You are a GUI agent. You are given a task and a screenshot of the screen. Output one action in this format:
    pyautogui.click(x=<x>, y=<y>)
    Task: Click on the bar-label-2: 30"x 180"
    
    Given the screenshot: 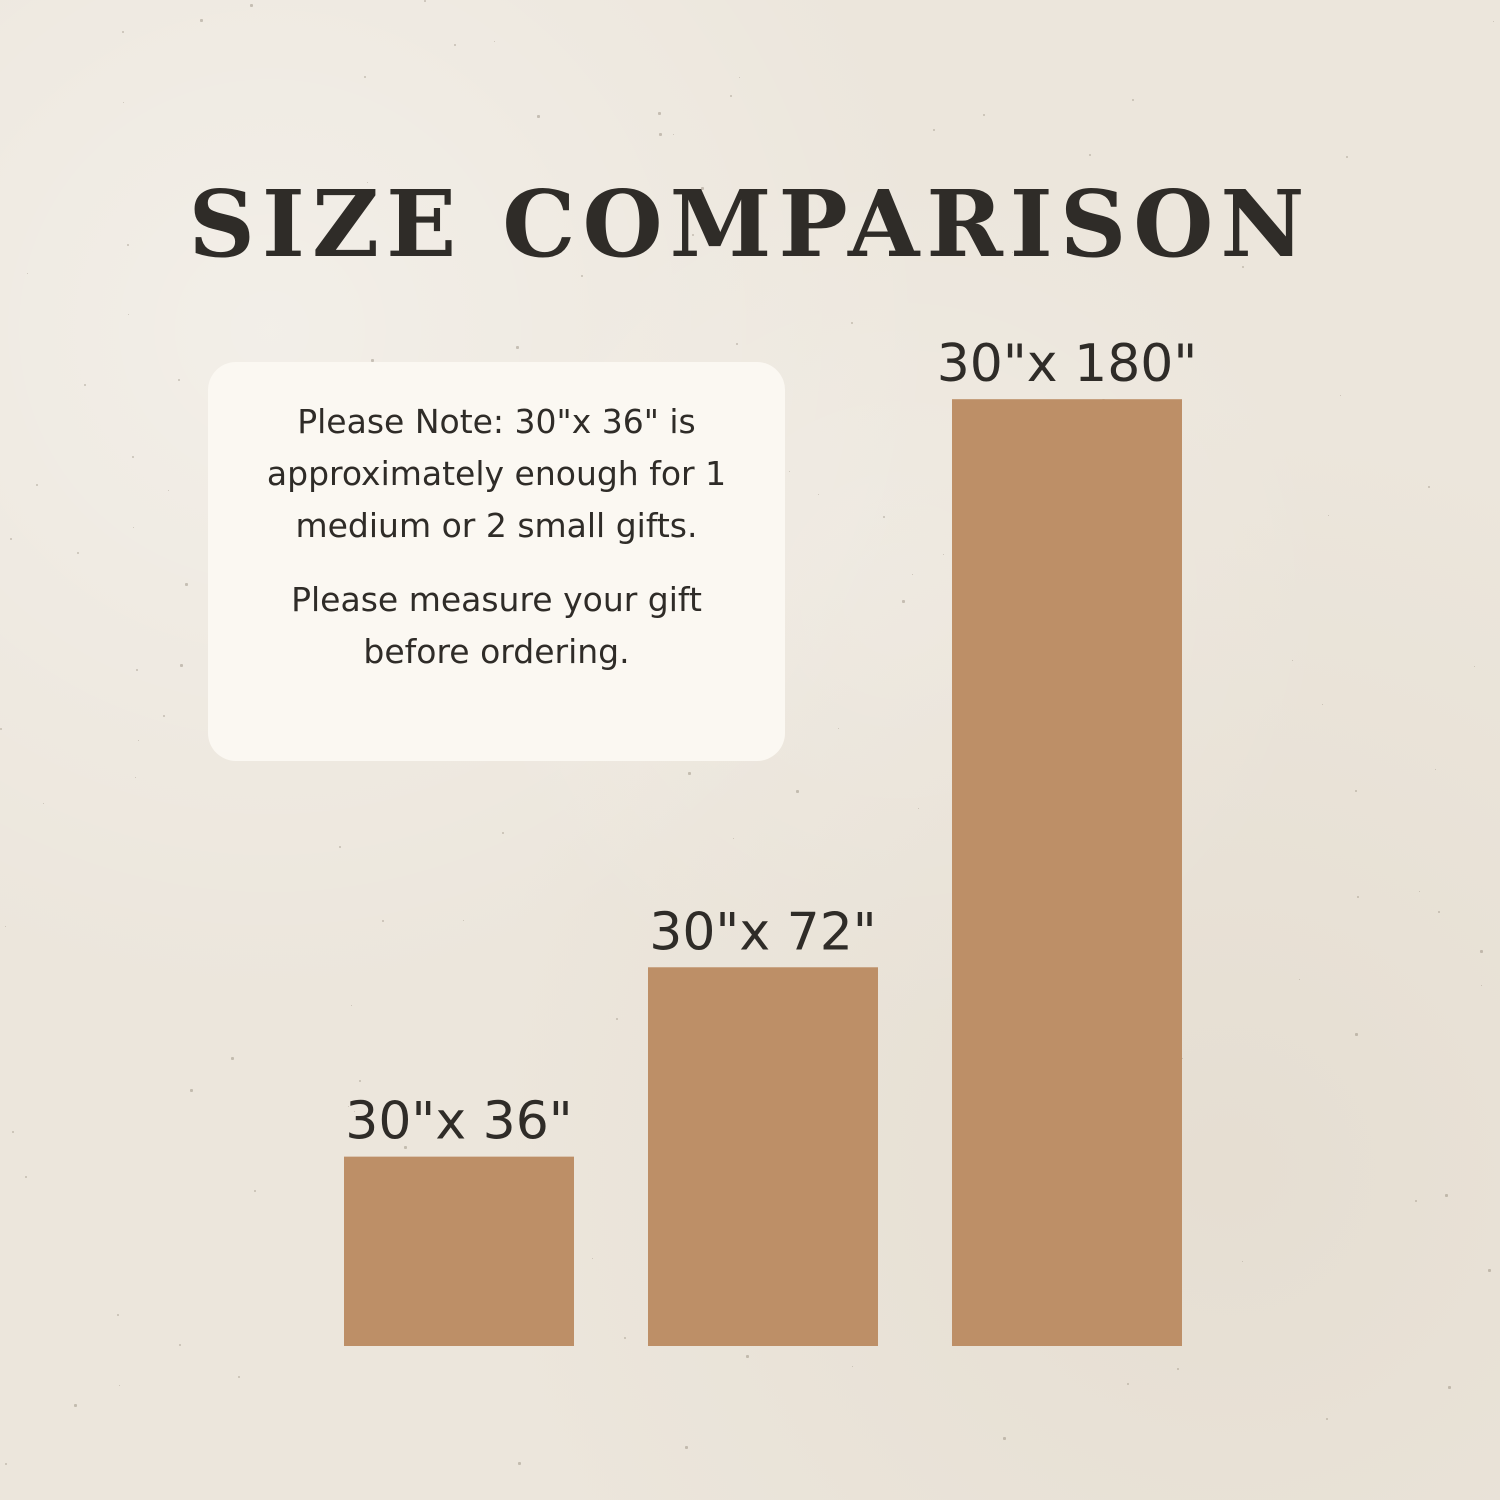 What is the action you would take?
    pyautogui.click(x=1067, y=364)
    